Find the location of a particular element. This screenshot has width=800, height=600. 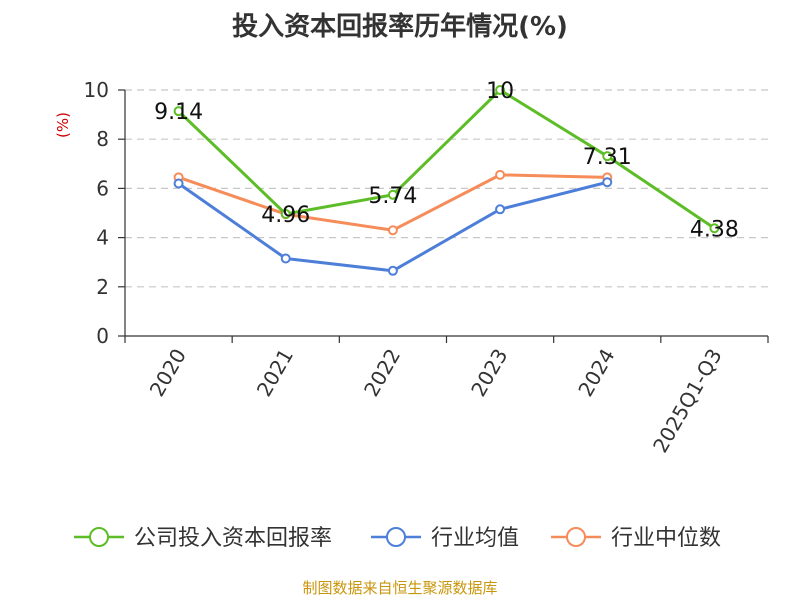

y-tick-label: 0 is located at coordinates (102, 336).